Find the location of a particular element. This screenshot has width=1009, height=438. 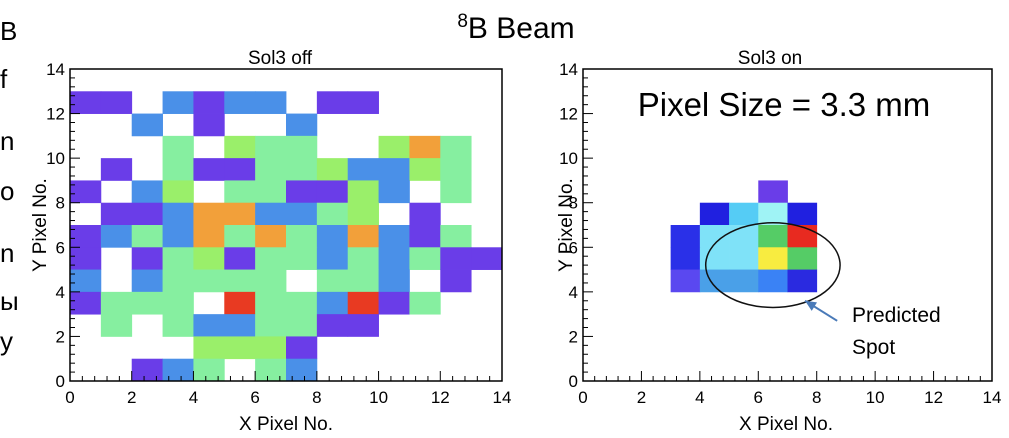

callout-line-2: Spot is located at coordinates (873, 347).